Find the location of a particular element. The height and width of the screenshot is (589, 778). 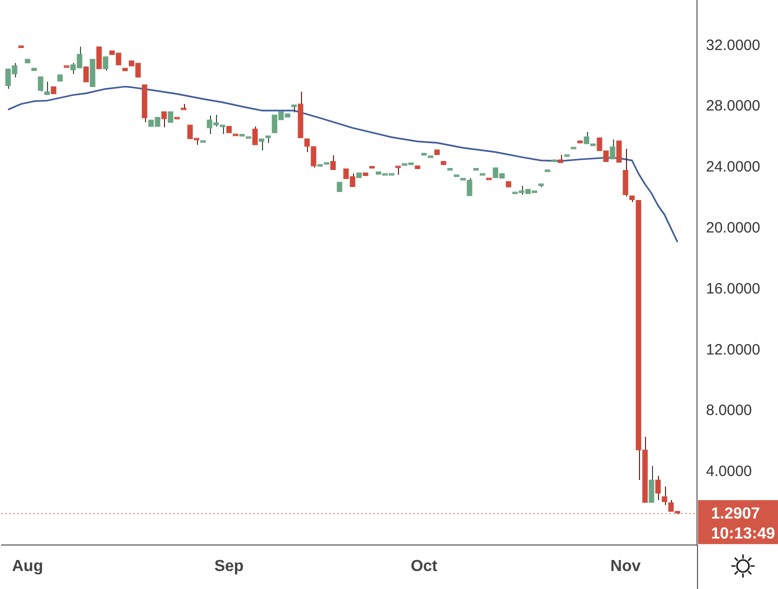

y-tick-label: 20.0000 is located at coordinates (733, 227).